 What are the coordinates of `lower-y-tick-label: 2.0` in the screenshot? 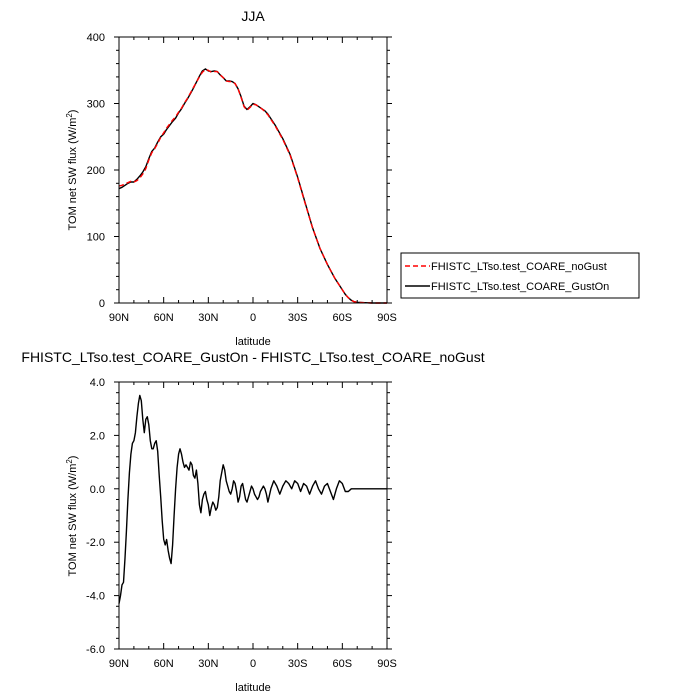 It's located at (97, 436).